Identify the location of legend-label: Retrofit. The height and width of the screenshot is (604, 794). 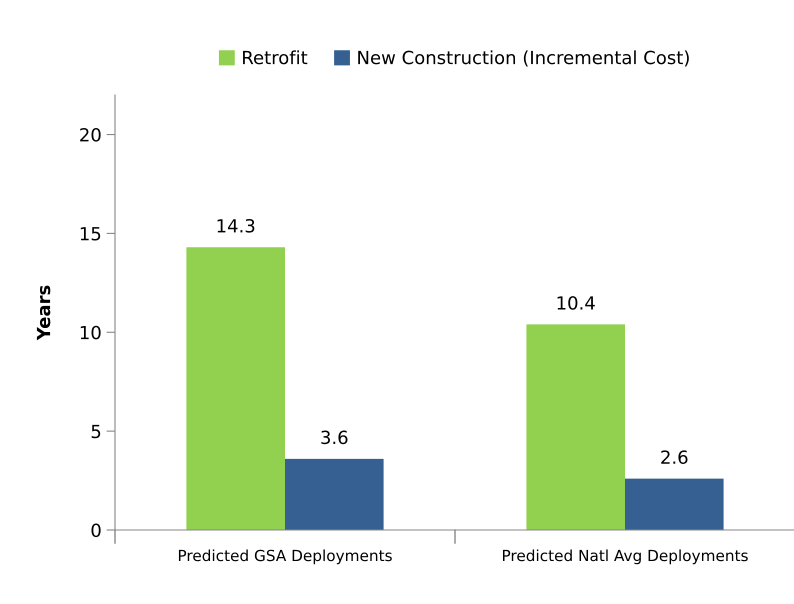
(275, 57).